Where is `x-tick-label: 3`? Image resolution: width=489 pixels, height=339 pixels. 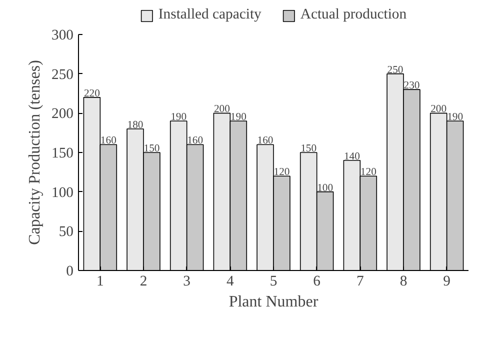
x-tick-label: 3 is located at coordinates (186, 282).